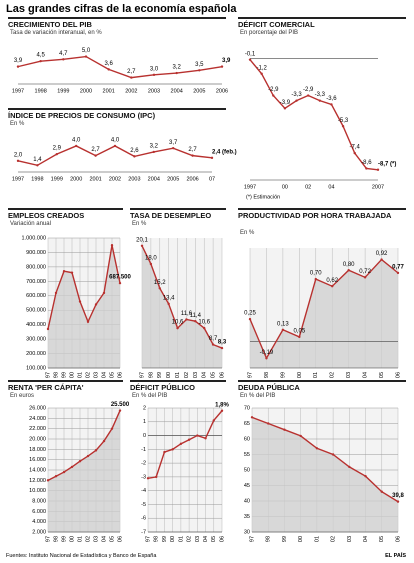  I want to click on value-label: 18,0, so click(151, 259).